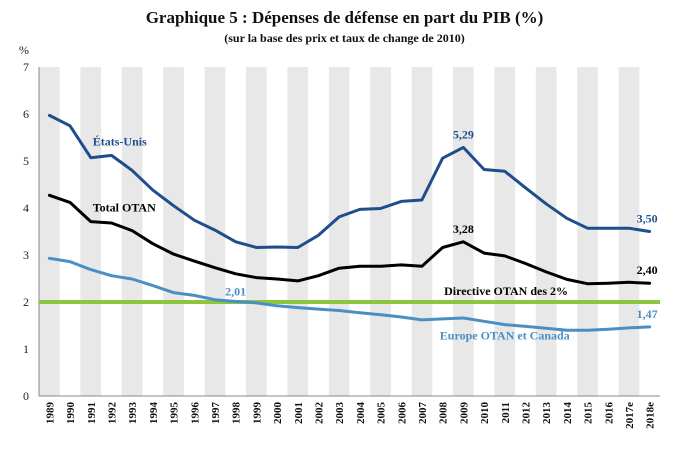  I want to click on band-2003, so click(339, 231).